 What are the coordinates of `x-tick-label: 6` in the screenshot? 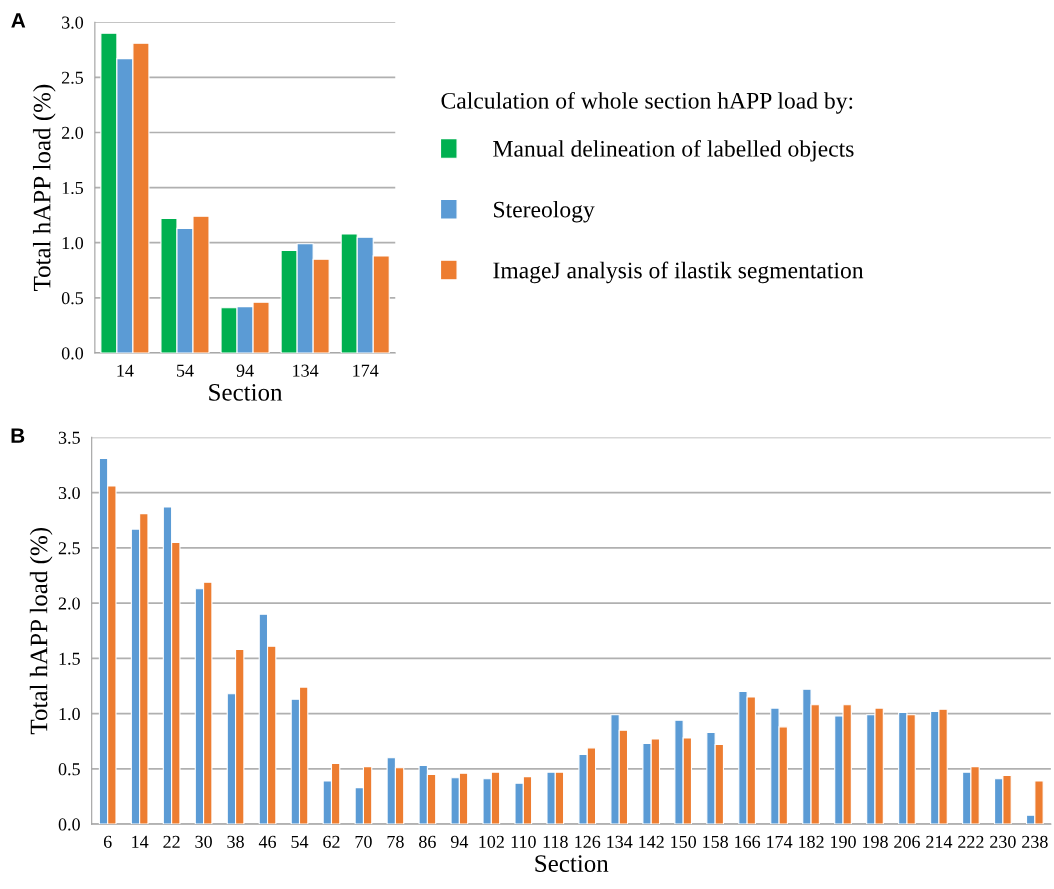 It's located at (107, 841).